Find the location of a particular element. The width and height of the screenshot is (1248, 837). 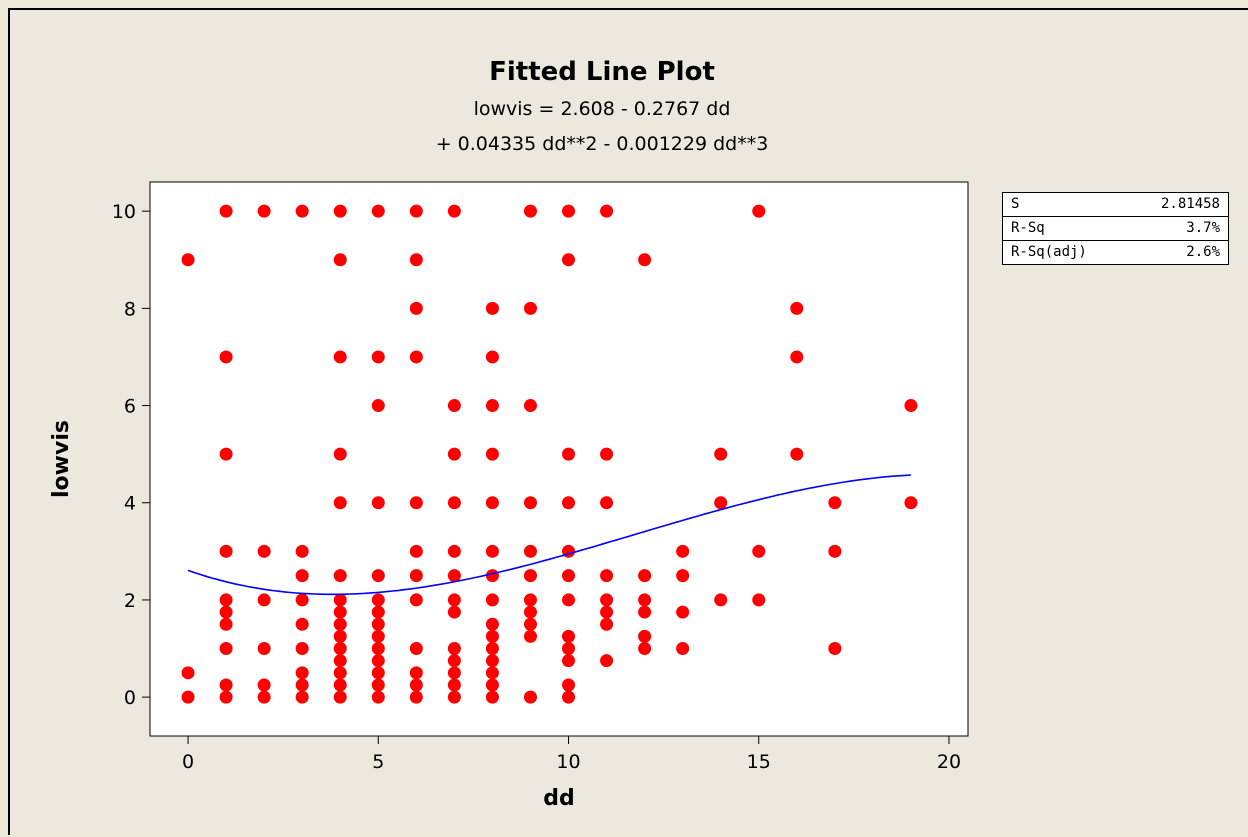

stats-row: R-Sq(adj) 2.6% is located at coordinates (1115, 252).